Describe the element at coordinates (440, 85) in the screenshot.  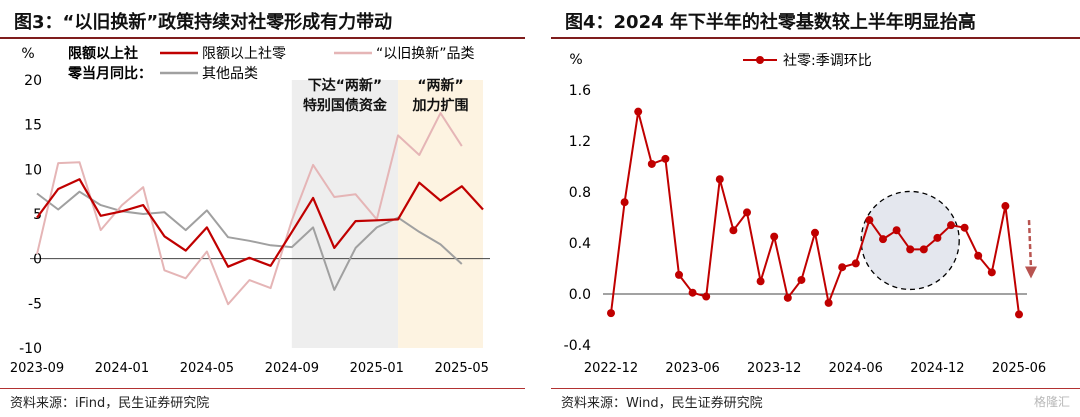
I see `annotation-text: “两新”` at that location.